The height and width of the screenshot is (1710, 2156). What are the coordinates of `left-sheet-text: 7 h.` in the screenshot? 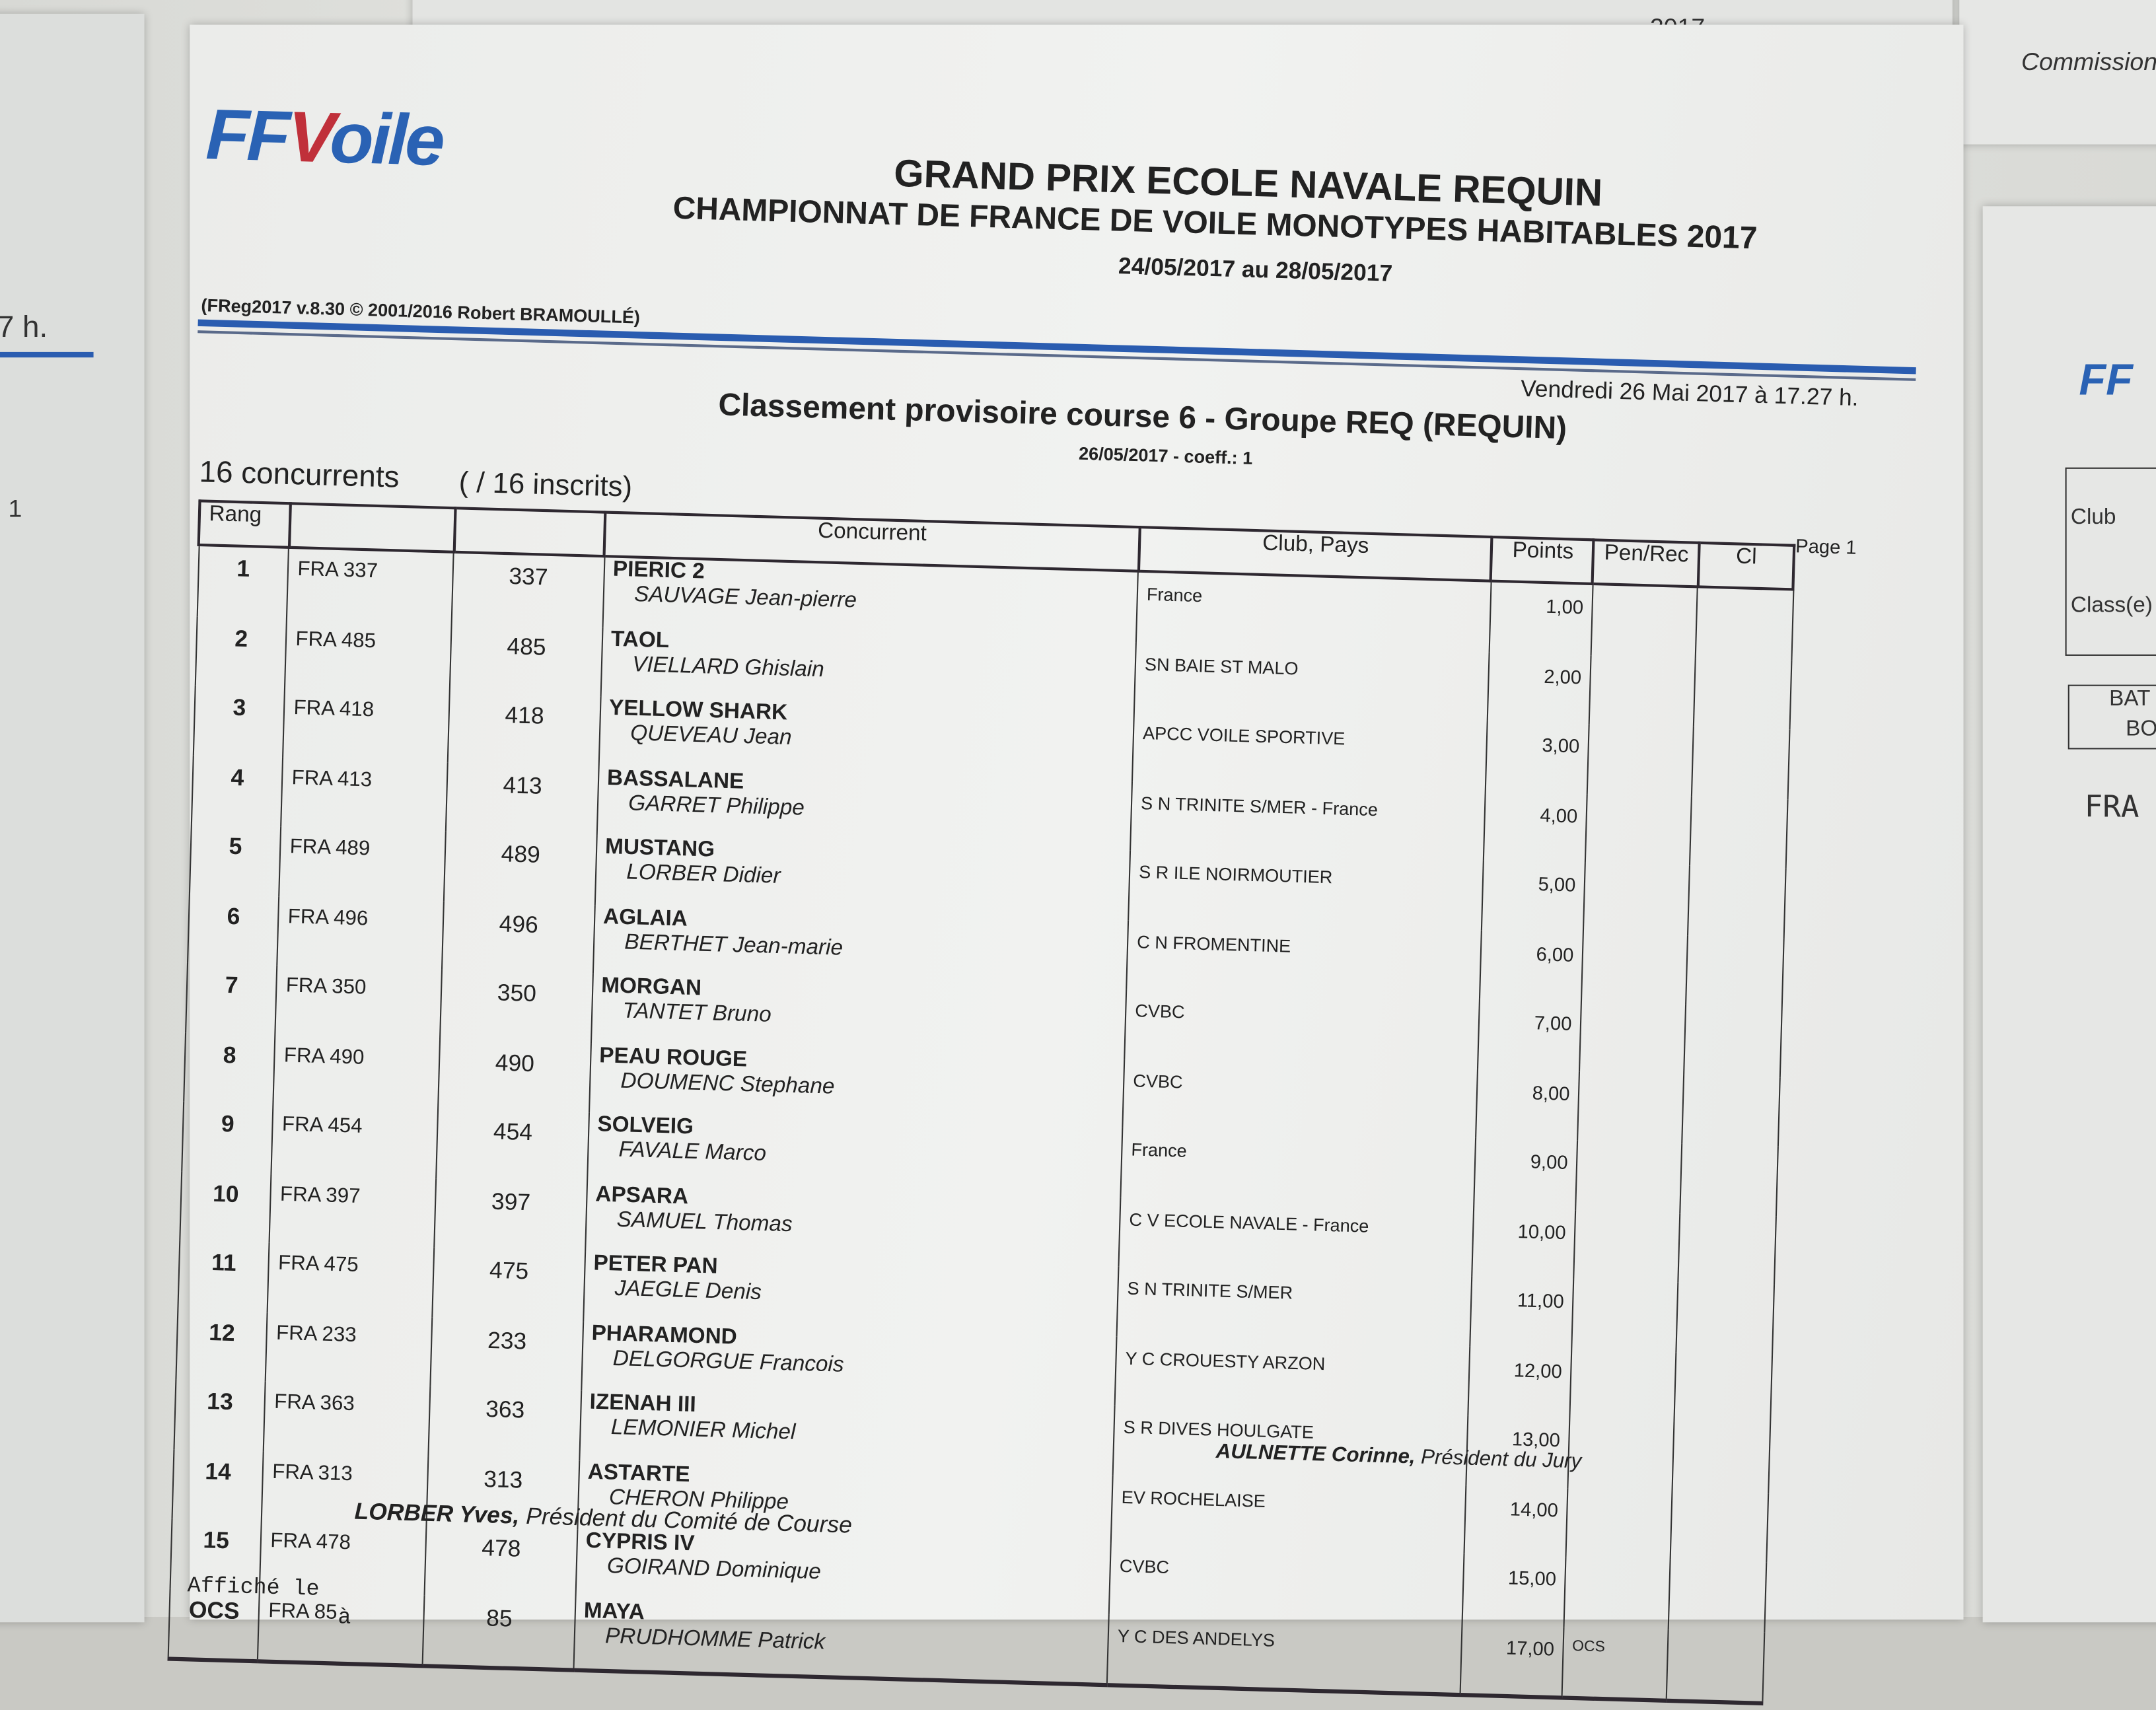 It's located at (24, 326).